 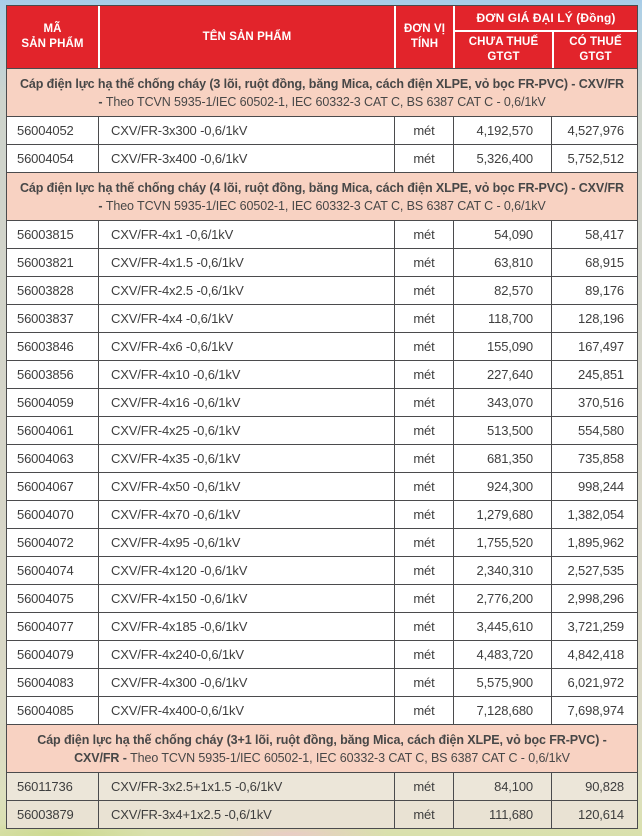 What do you see at coordinates (594, 570) in the screenshot?
I see `price-inc-vat-cell: 2,527,535` at bounding box center [594, 570].